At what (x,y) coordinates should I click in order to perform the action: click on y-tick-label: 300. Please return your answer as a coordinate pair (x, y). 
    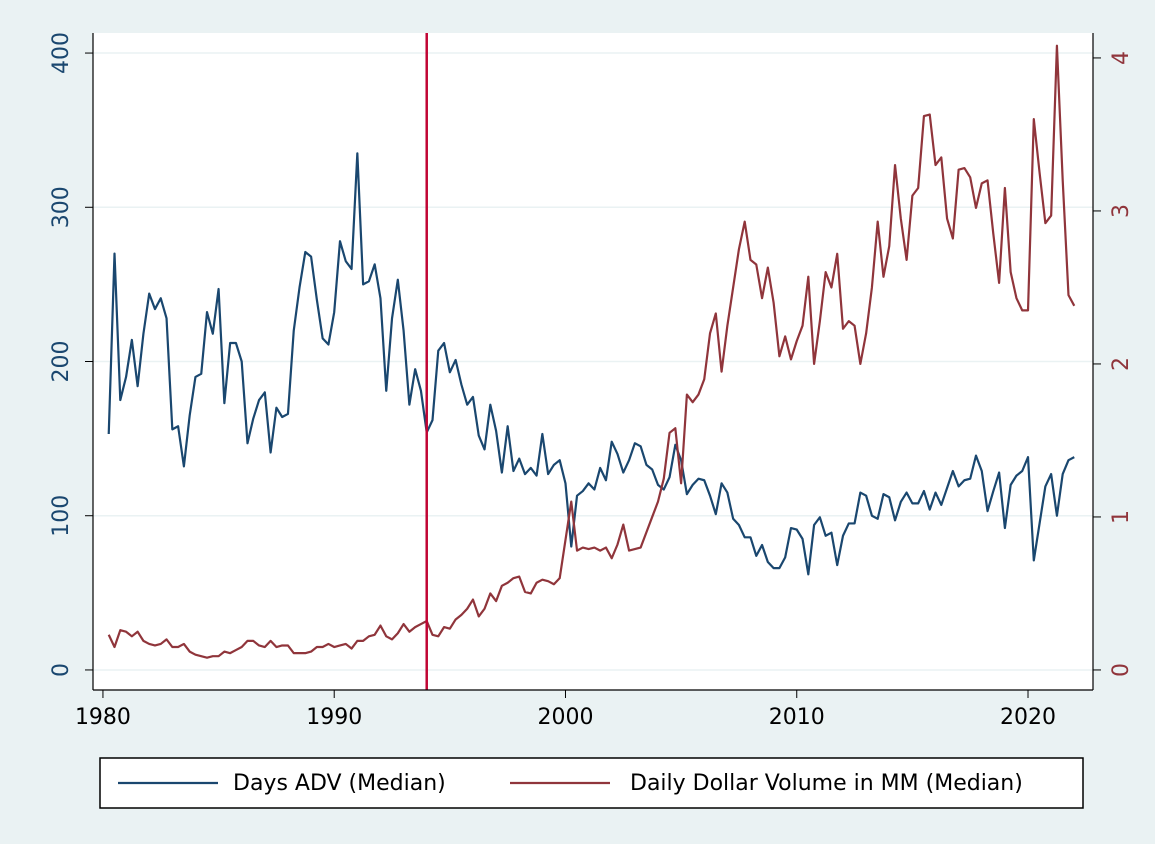
    Looking at the image, I should click on (61, 207).